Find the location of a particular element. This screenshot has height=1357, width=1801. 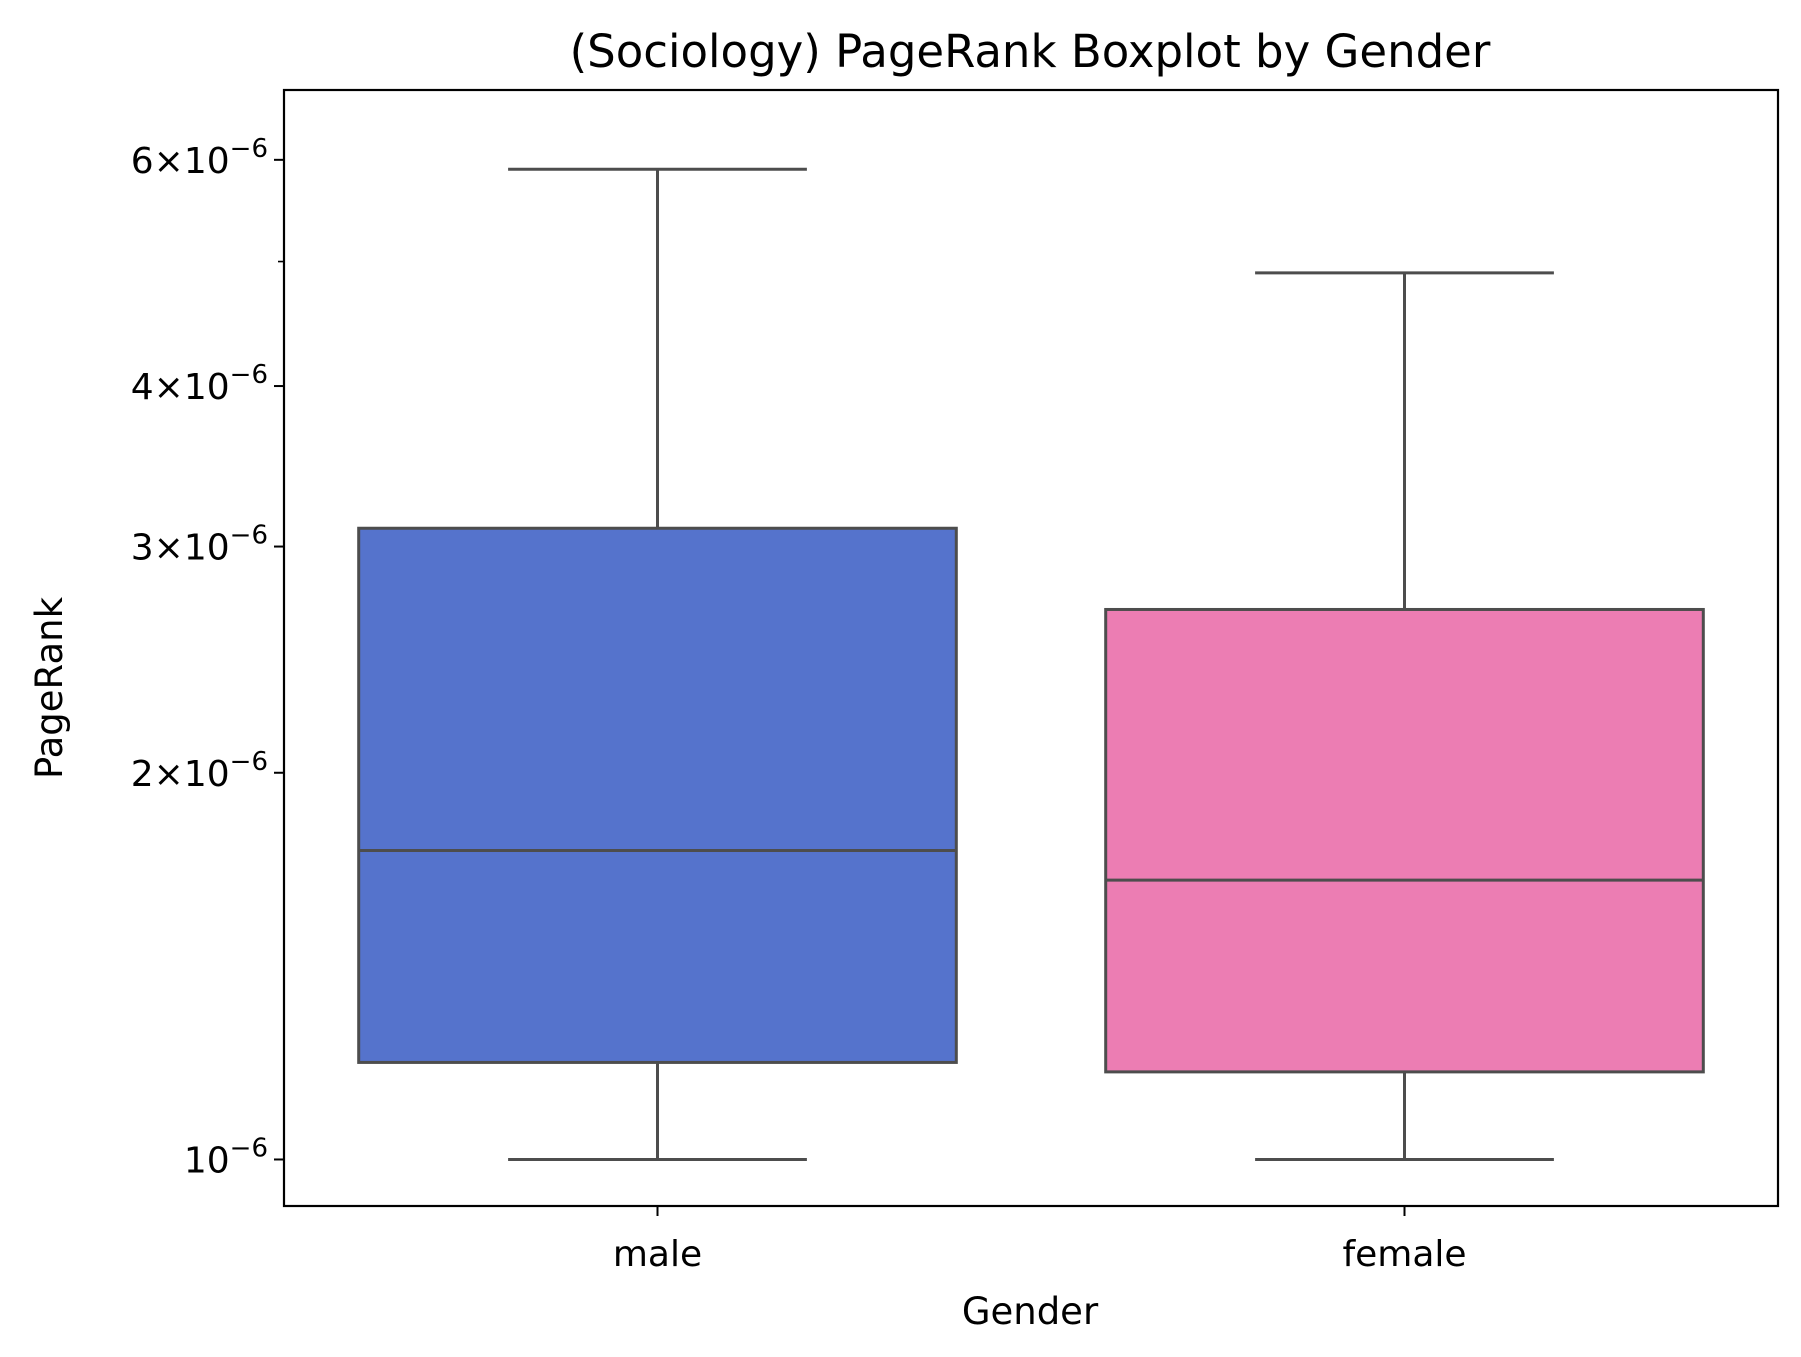

y-tick-label: 6×10⁻⁶ is located at coordinates (199, 158).